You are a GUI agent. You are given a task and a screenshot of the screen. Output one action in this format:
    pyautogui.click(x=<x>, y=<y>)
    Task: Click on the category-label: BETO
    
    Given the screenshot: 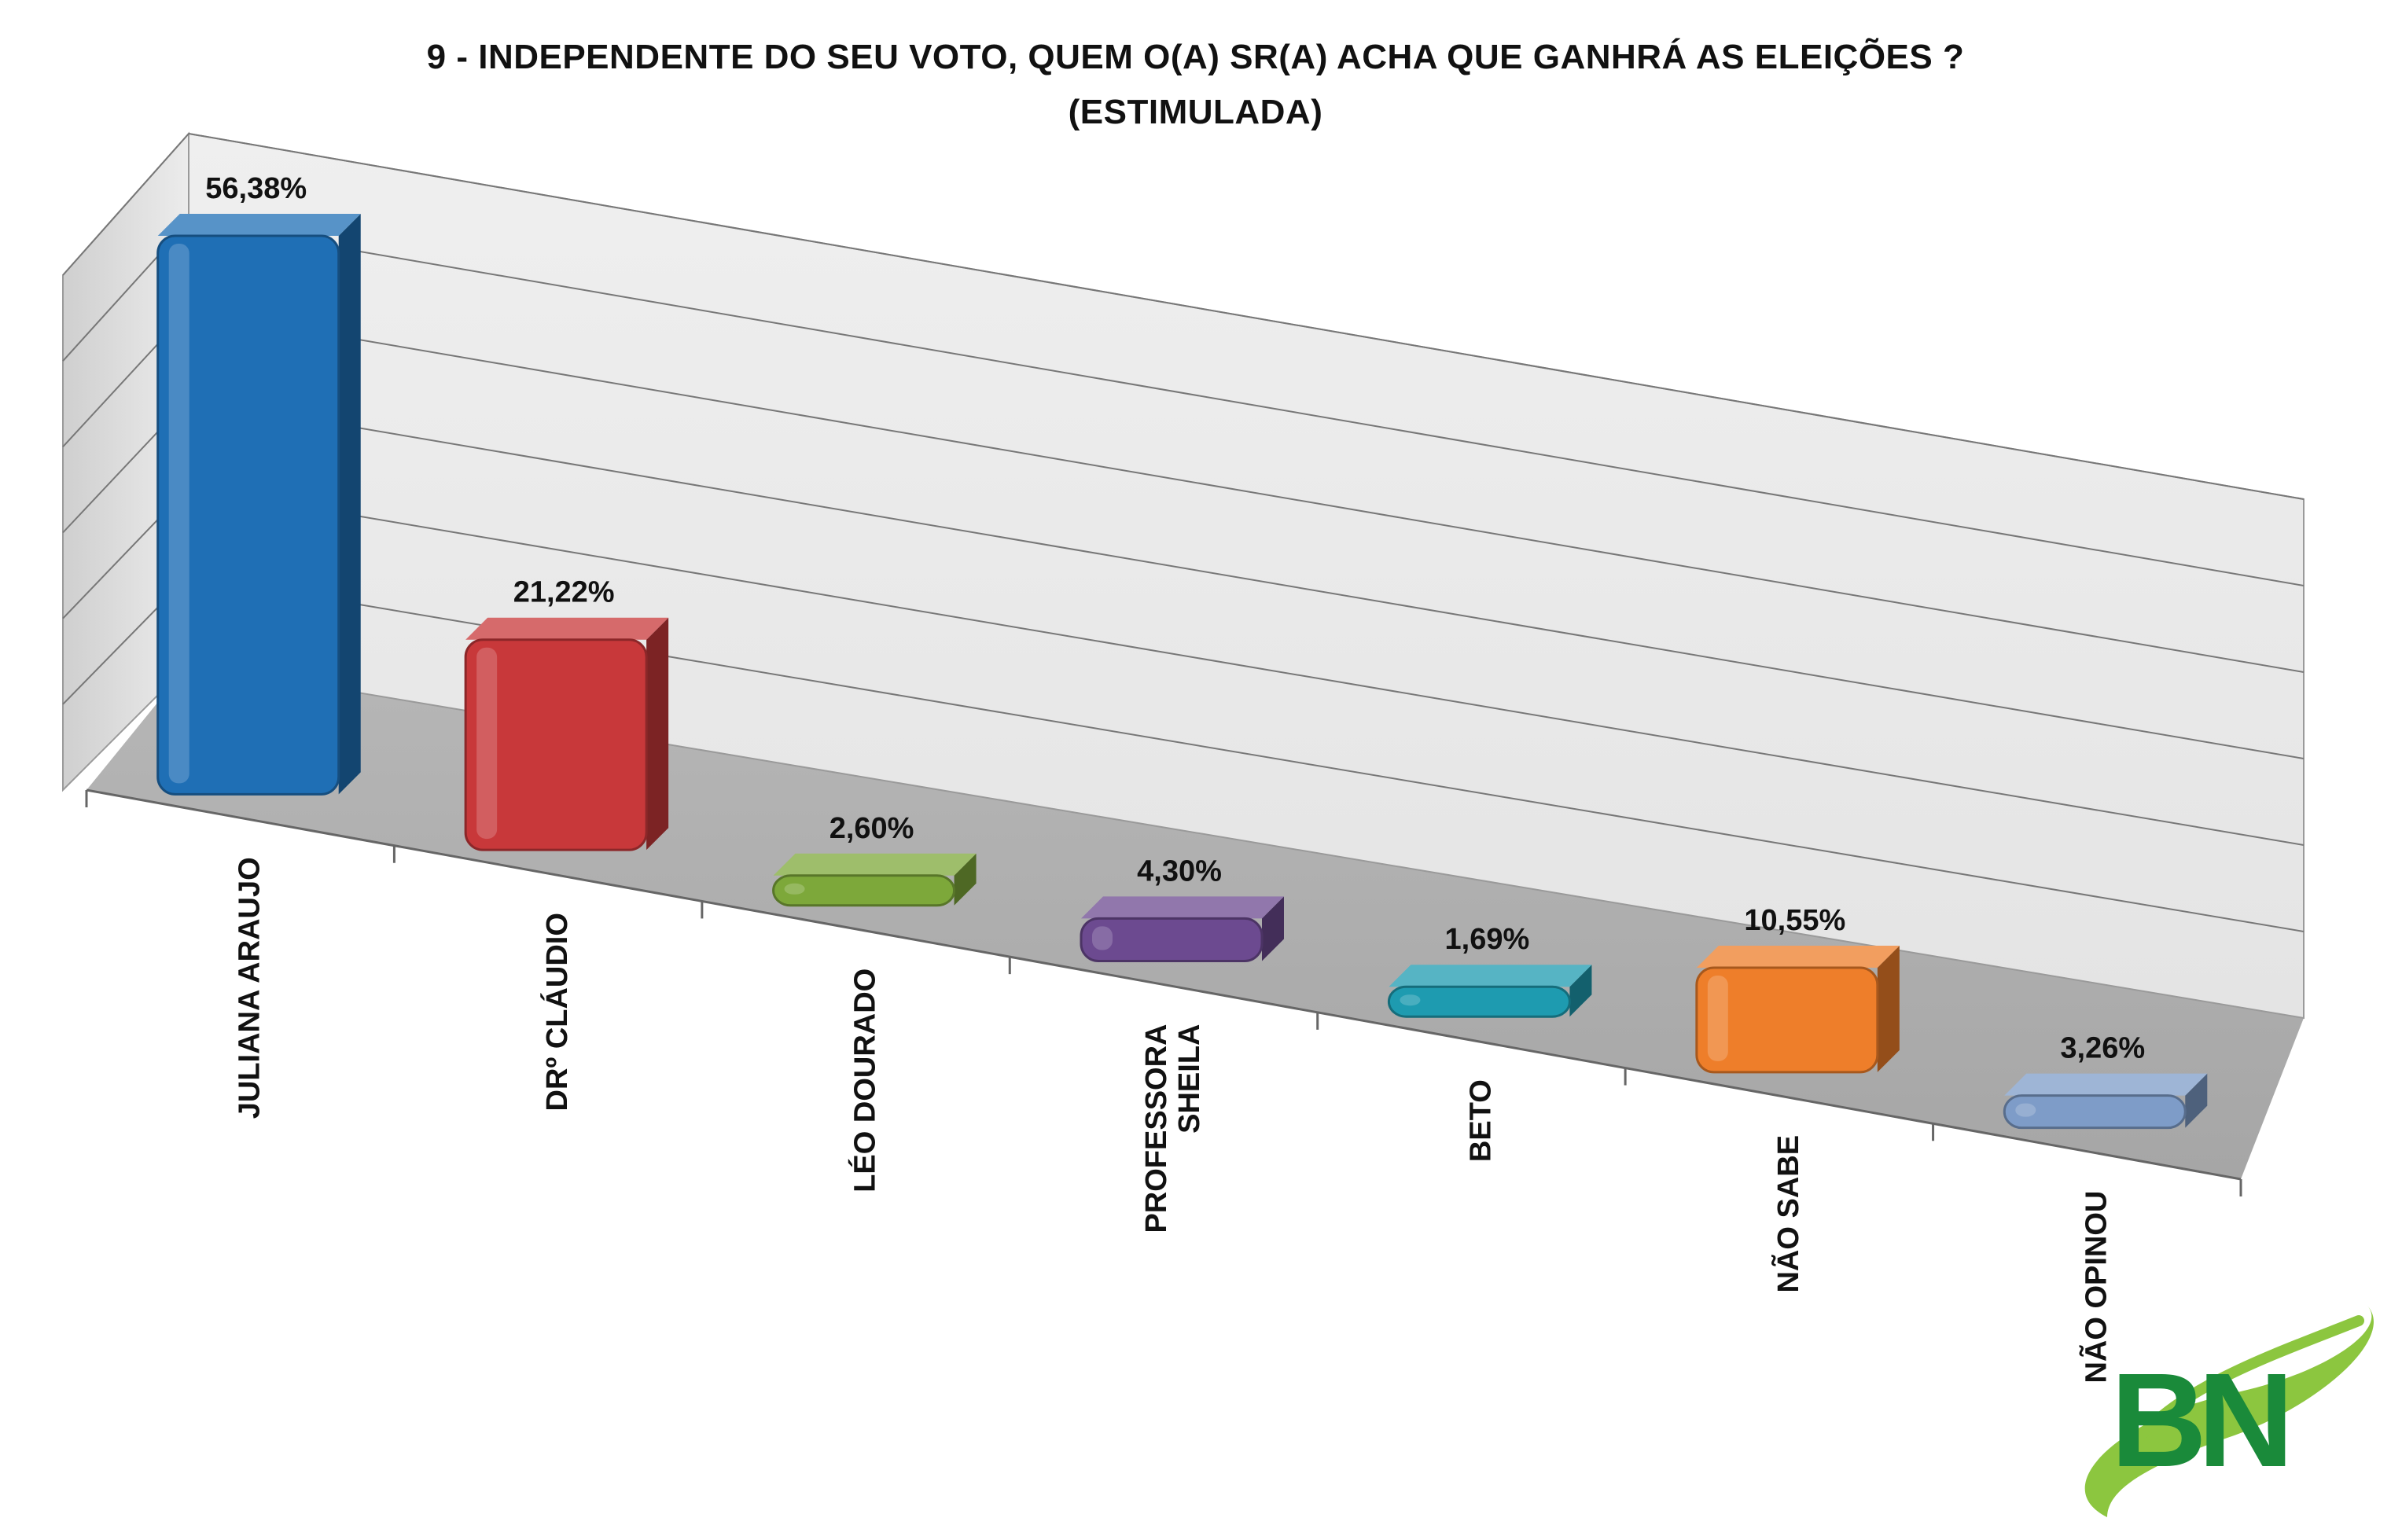 What is the action you would take?
    pyautogui.click(x=1480, y=1120)
    